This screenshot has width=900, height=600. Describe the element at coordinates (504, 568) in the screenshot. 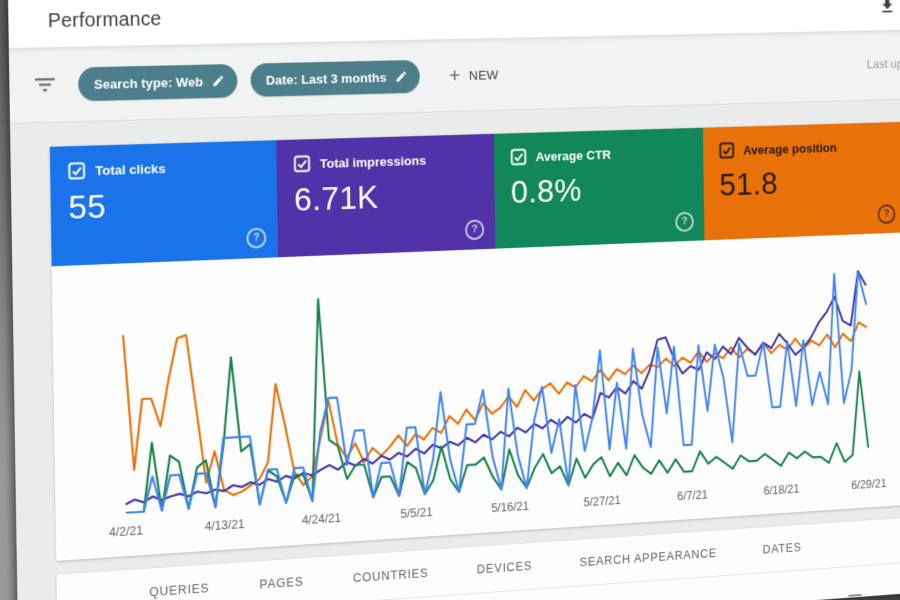

I see `tab-devices: DEVICES` at that location.